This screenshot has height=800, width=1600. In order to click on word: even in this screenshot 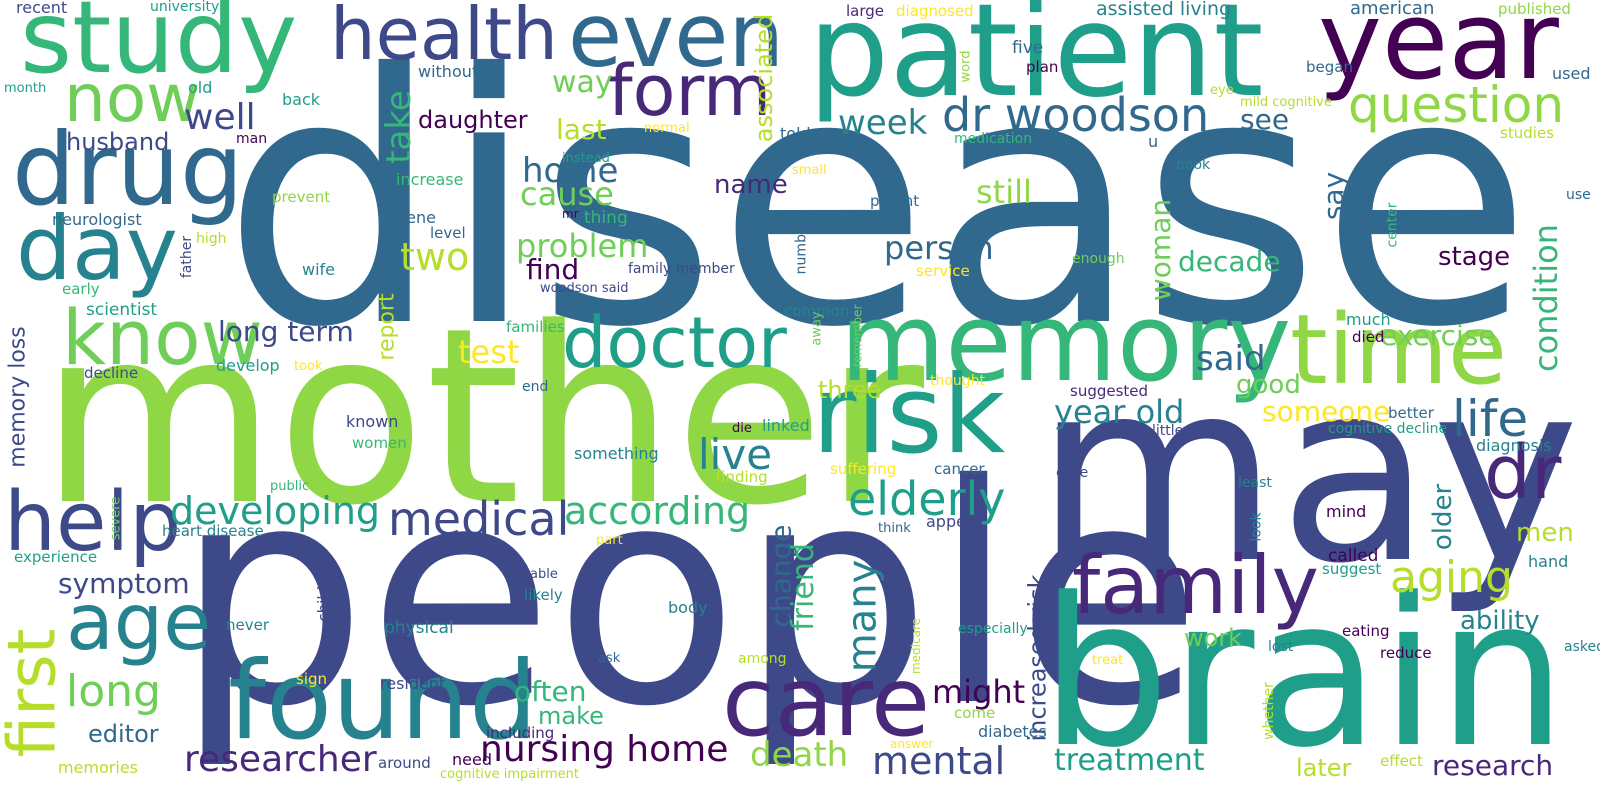, I will do `click(676, 43)`.